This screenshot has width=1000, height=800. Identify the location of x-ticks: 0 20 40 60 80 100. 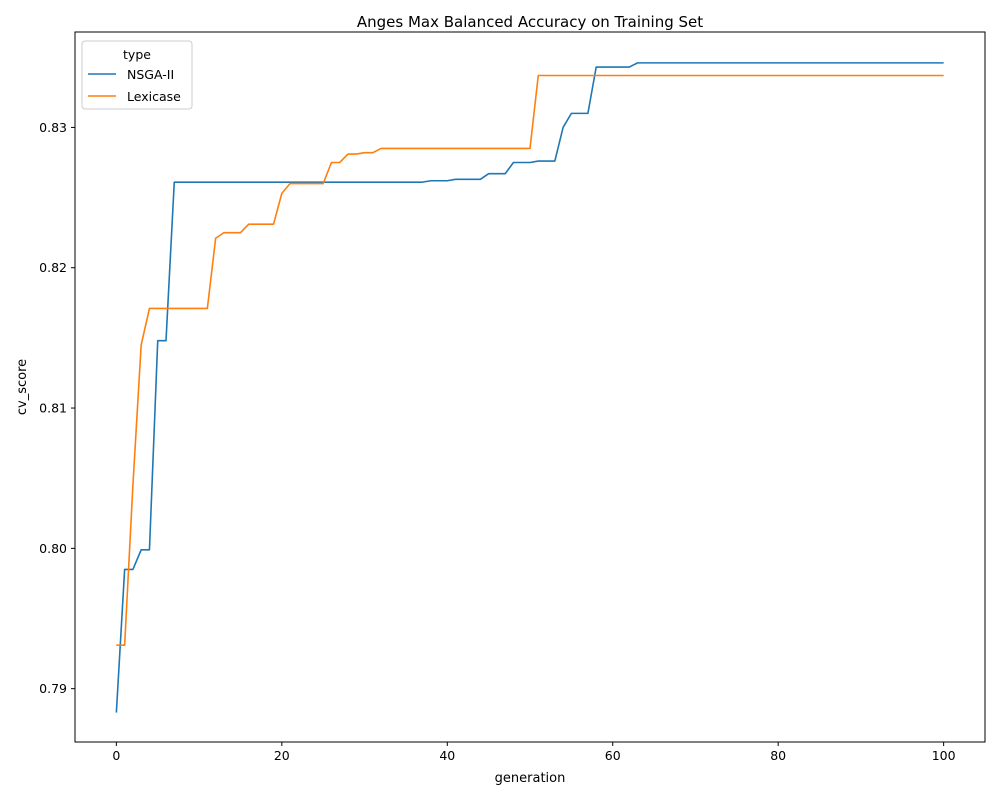
(534, 752).